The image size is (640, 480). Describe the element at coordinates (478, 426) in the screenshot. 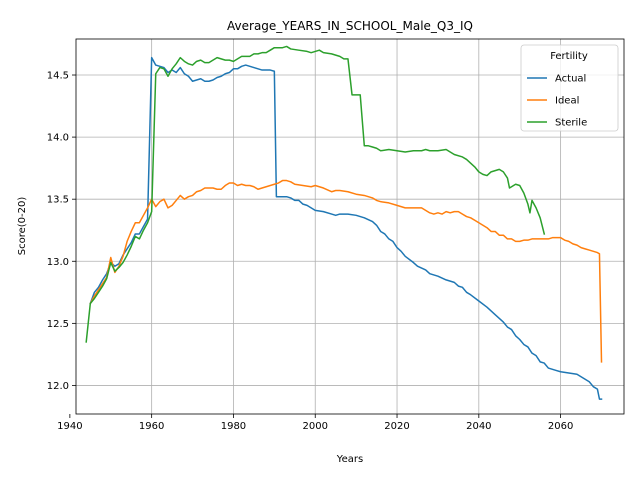

I see `x-tick-label: 2040` at that location.